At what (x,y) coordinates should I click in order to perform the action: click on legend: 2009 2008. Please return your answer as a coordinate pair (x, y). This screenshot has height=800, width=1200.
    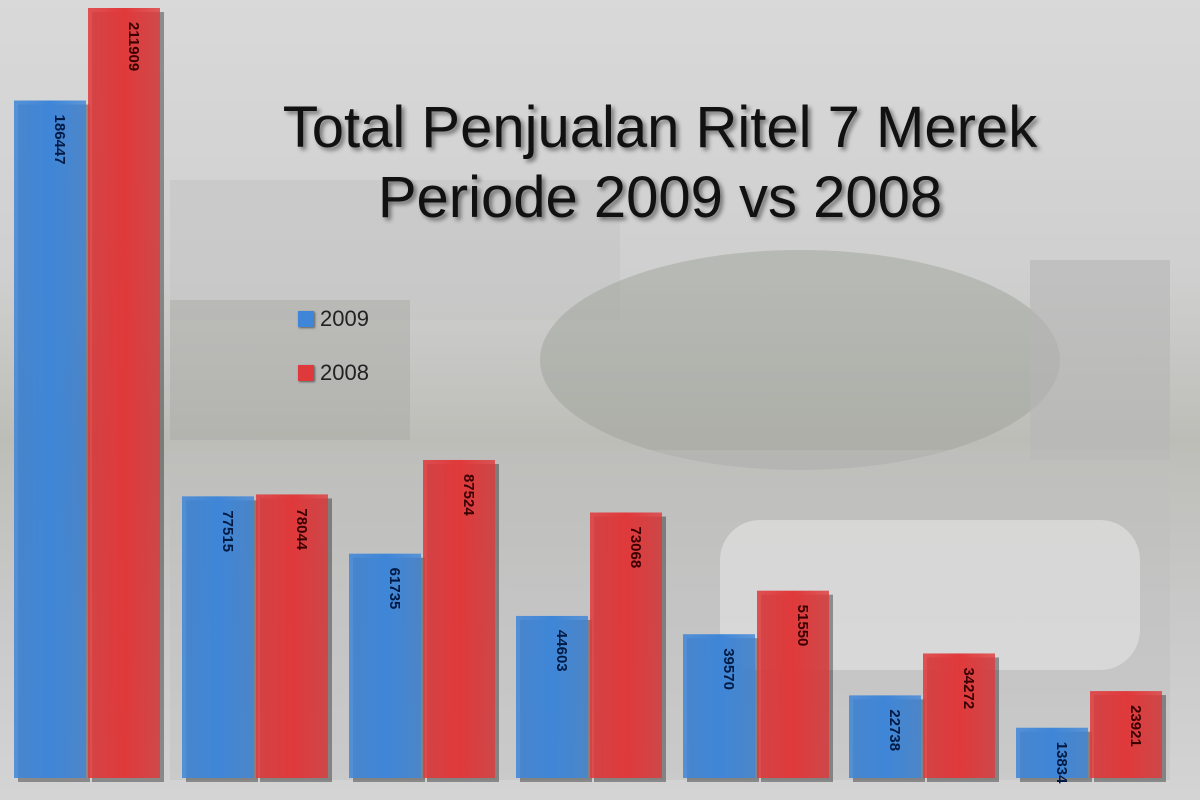
    Looking at the image, I should click on (333, 359).